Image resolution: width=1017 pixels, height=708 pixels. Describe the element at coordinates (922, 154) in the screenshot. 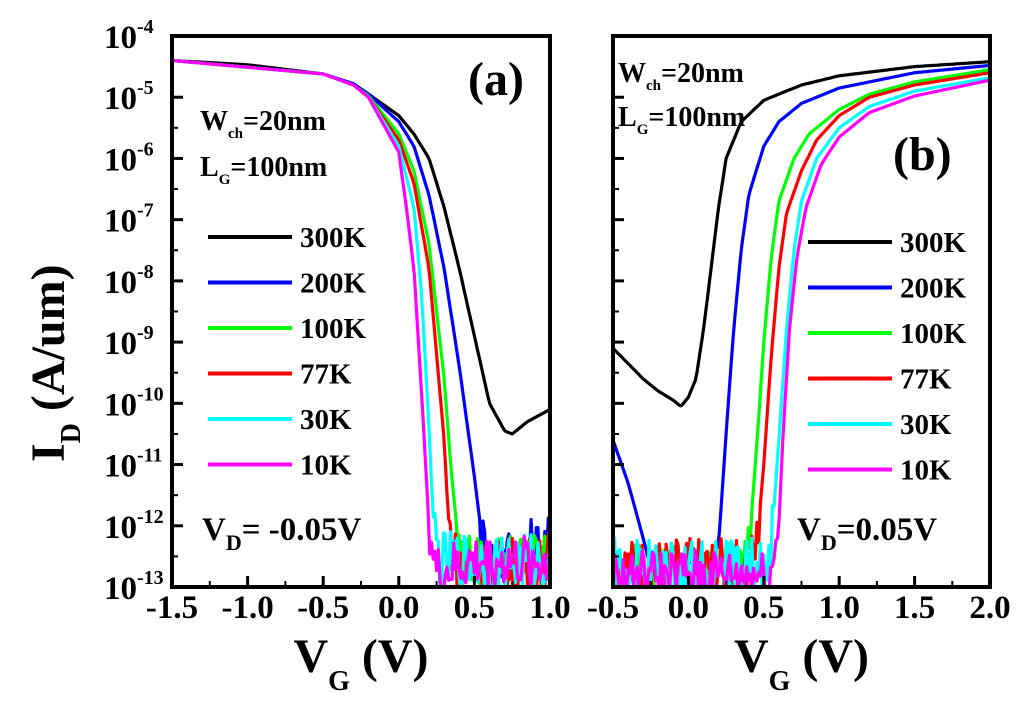

I see `panel-label: (b)` at that location.